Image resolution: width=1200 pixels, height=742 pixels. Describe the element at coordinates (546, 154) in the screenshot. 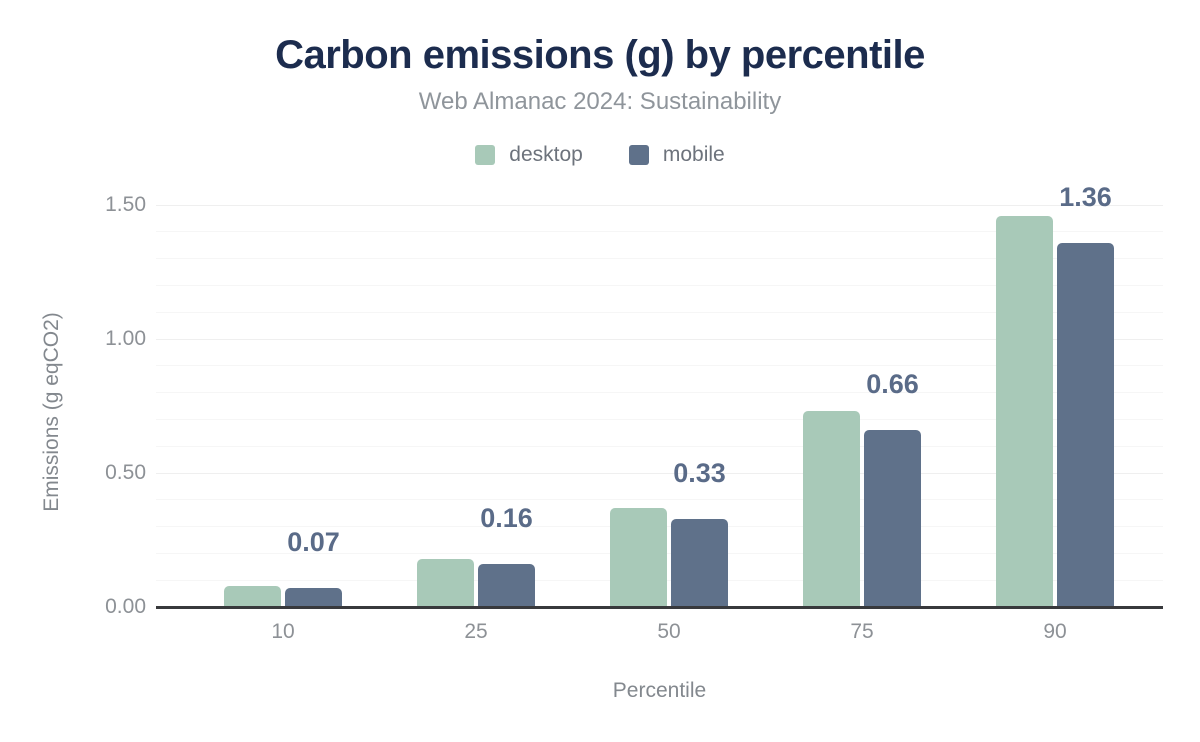

I see `legend-label: desktop` at that location.